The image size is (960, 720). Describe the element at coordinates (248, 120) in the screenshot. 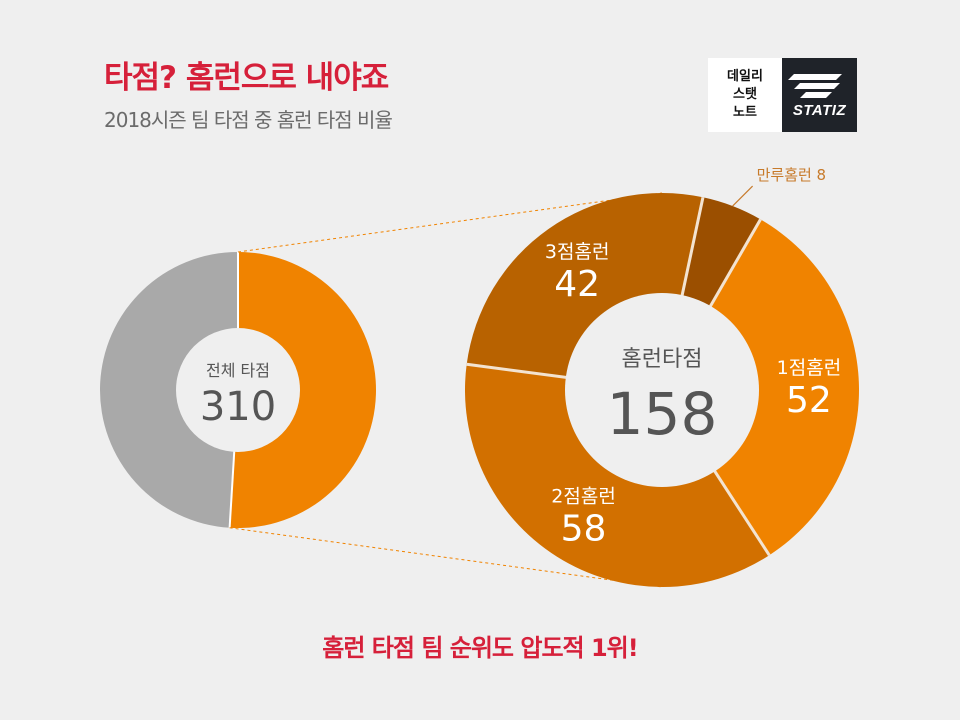

I see `chart-subtitle: 2018시즌 팀 타점 중 홈런 타점 비율` at that location.